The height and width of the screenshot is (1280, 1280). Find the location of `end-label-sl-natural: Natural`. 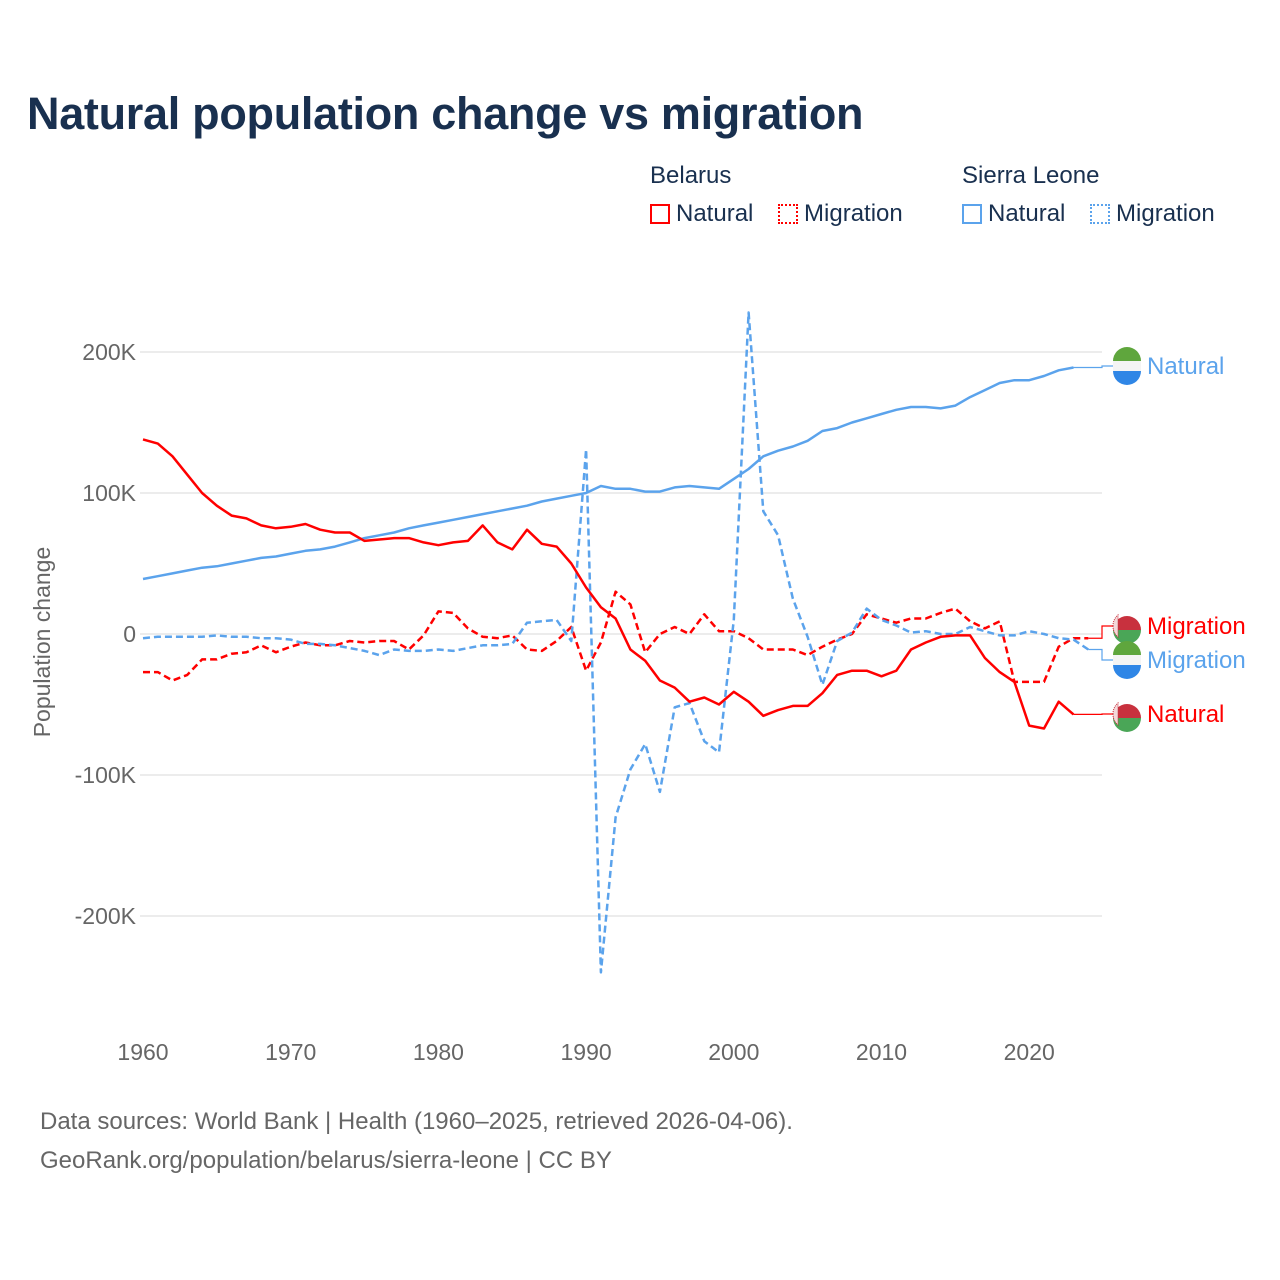

end-label-sl-natural: Natural is located at coordinates (1185, 366).